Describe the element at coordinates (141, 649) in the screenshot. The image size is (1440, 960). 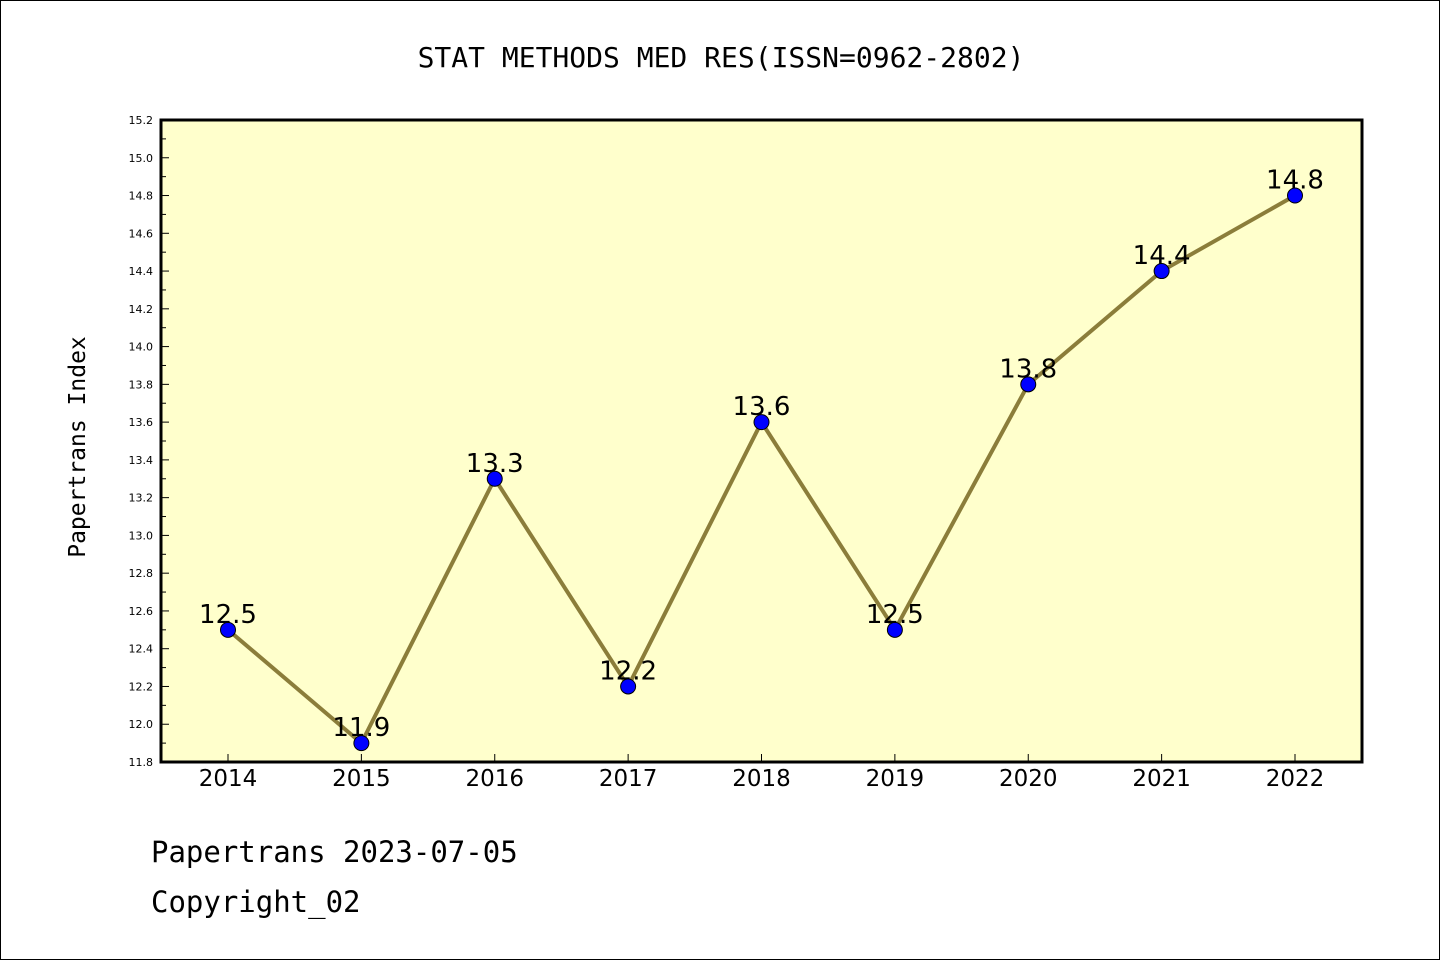
I see `y-tick-label: 12.4` at that location.